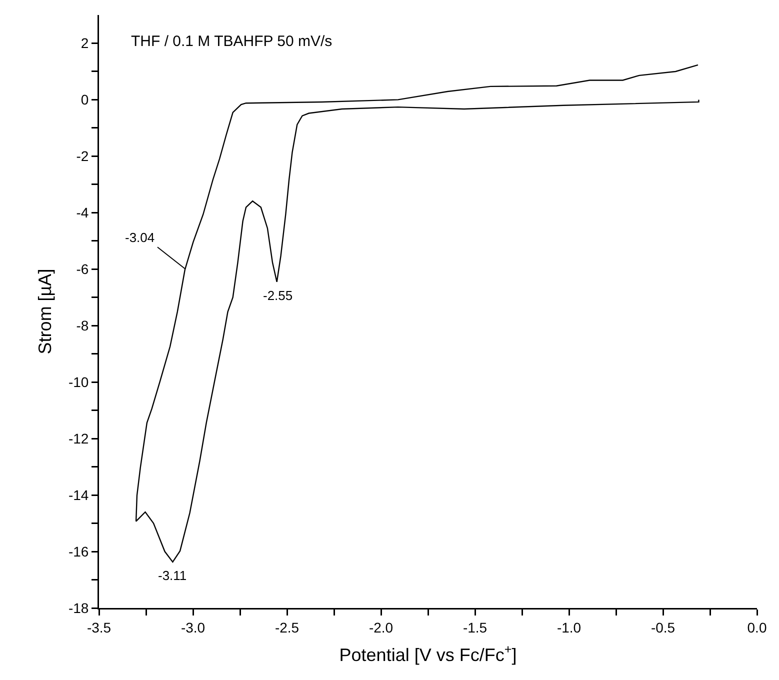 This screenshot has height=680, width=779. What do you see at coordinates (193, 627) in the screenshot?
I see `x-tick-label: -3.0` at bounding box center [193, 627].